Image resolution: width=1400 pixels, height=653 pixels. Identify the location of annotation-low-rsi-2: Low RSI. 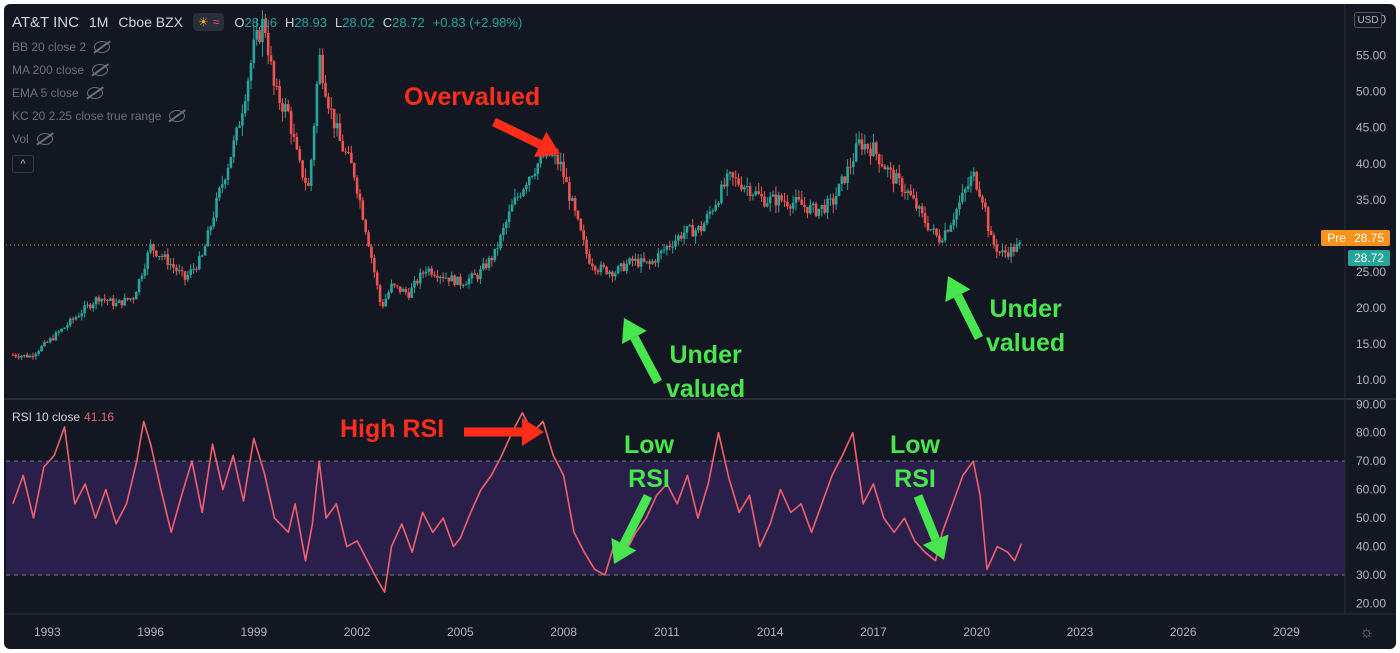
(915, 462).